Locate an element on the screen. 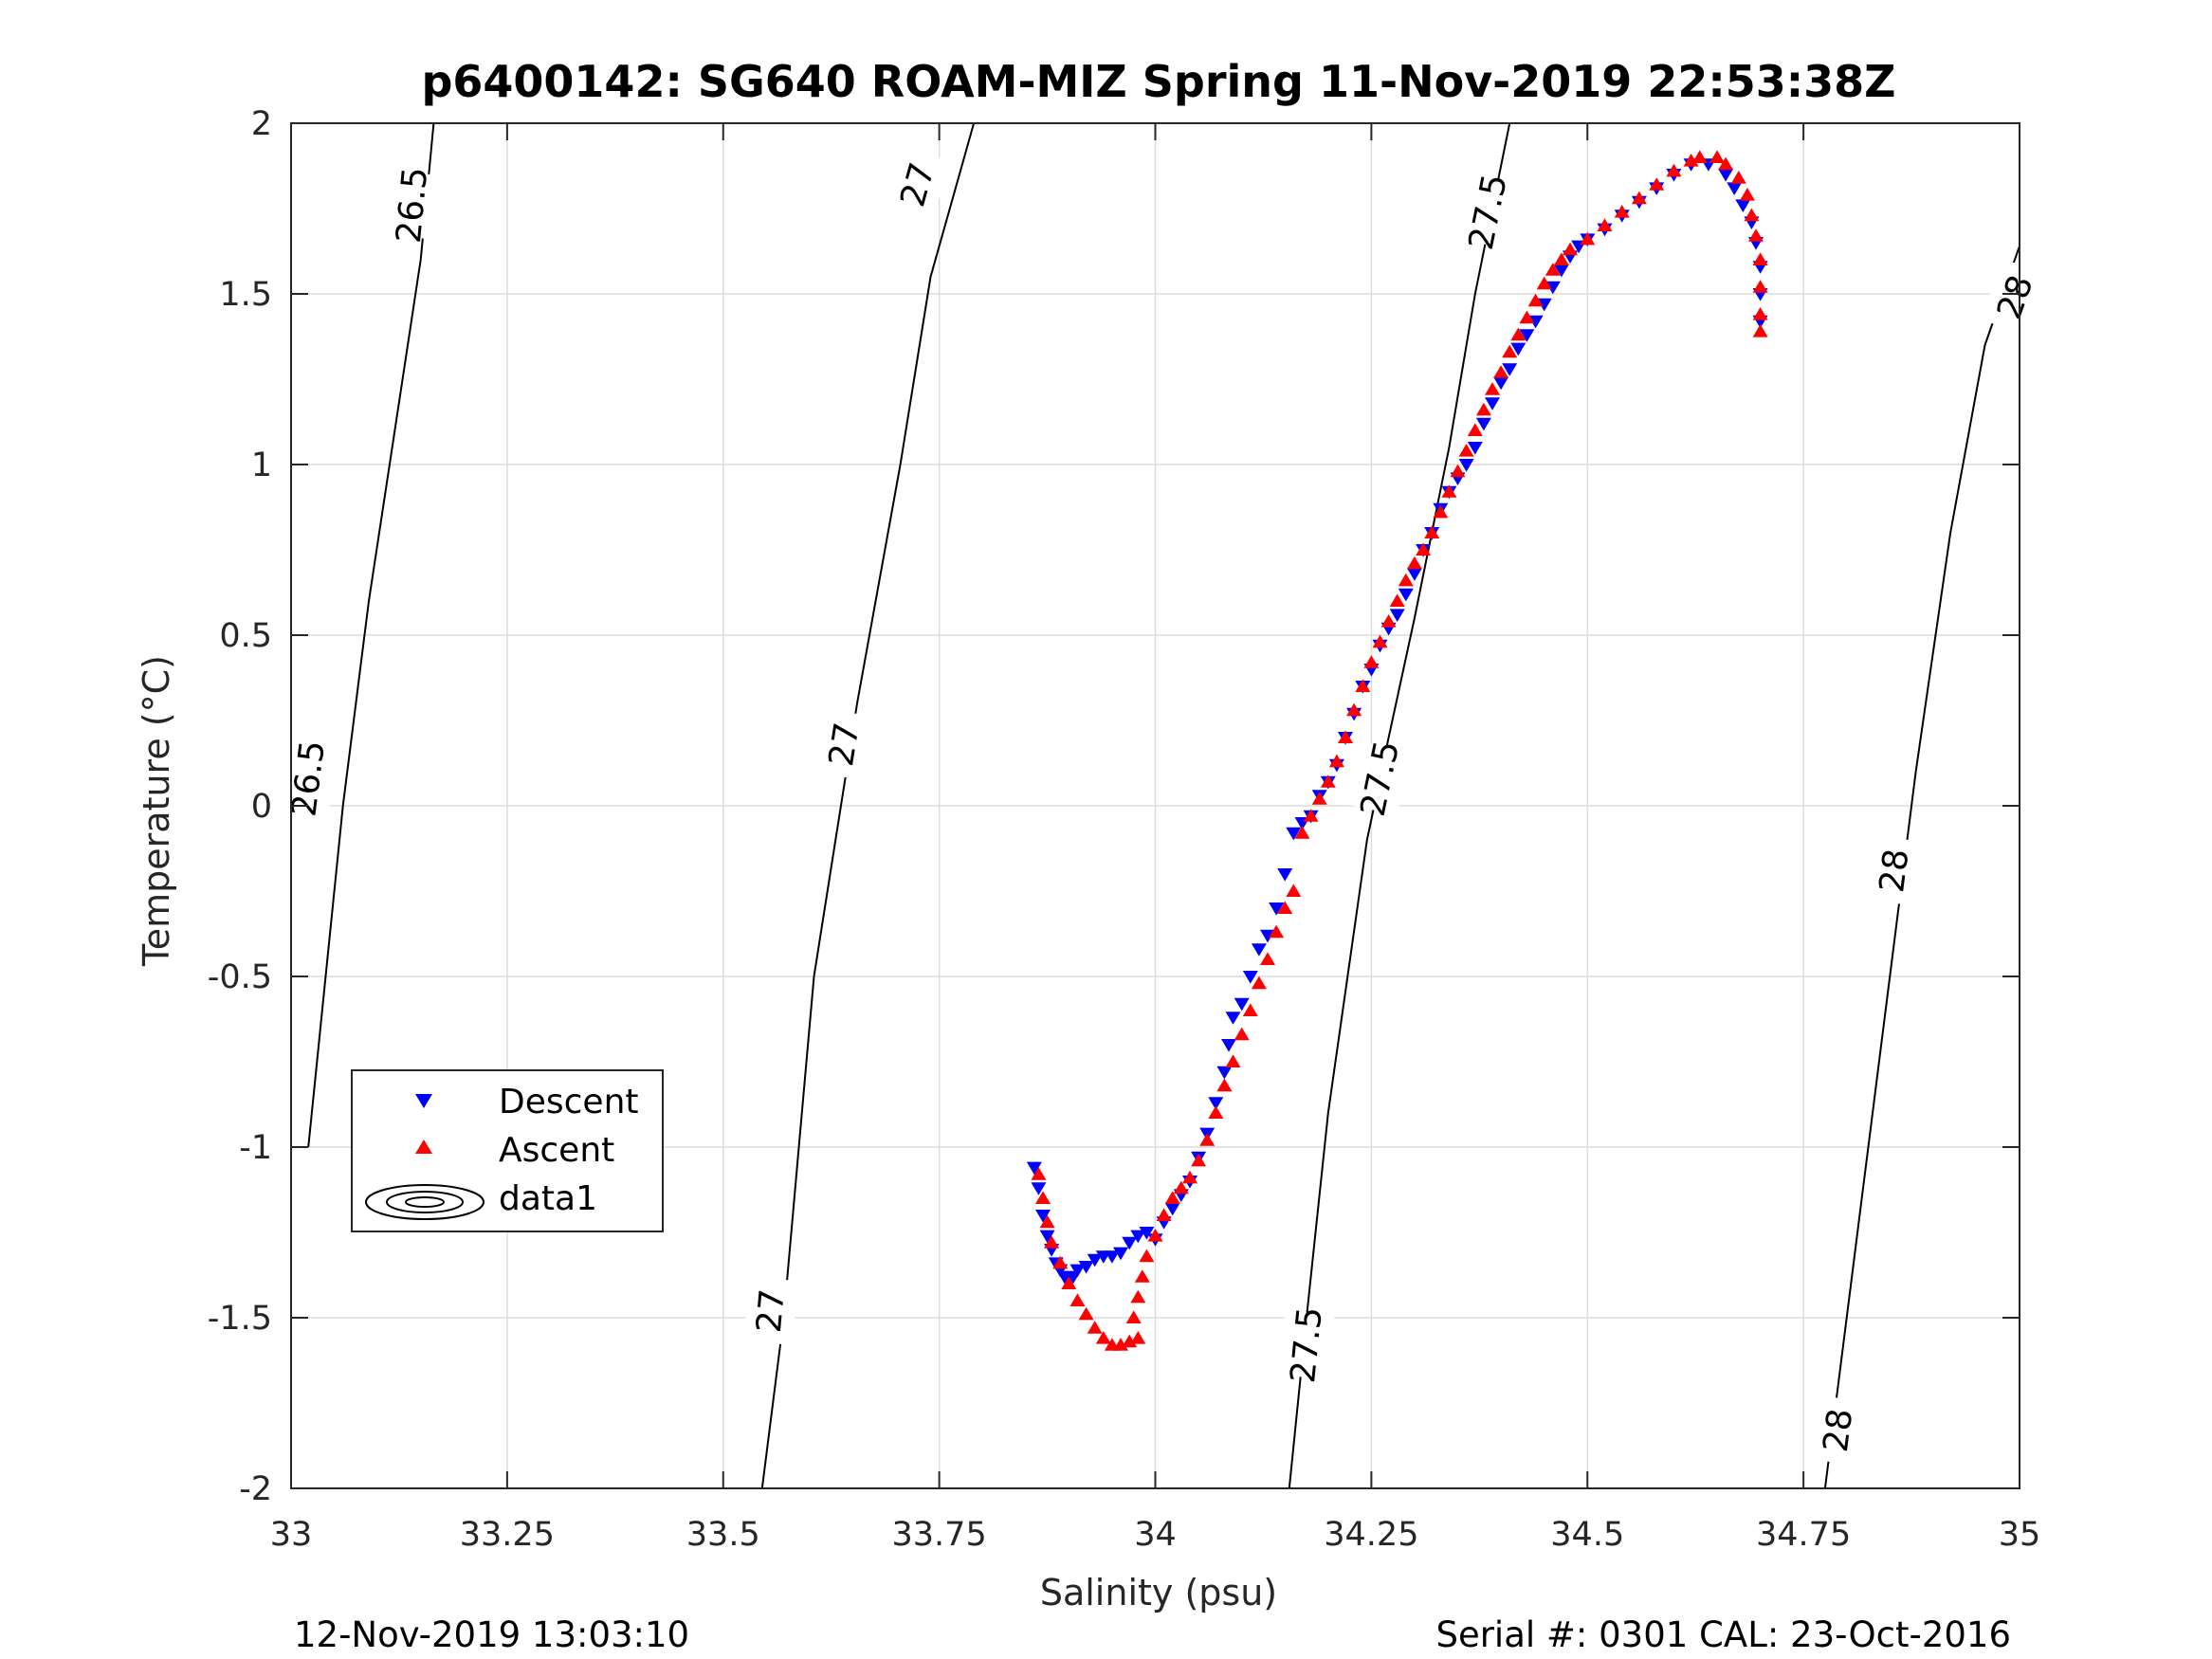 The height and width of the screenshot is (1659, 2212). legend-contour-icon is located at coordinates (424, 1202).